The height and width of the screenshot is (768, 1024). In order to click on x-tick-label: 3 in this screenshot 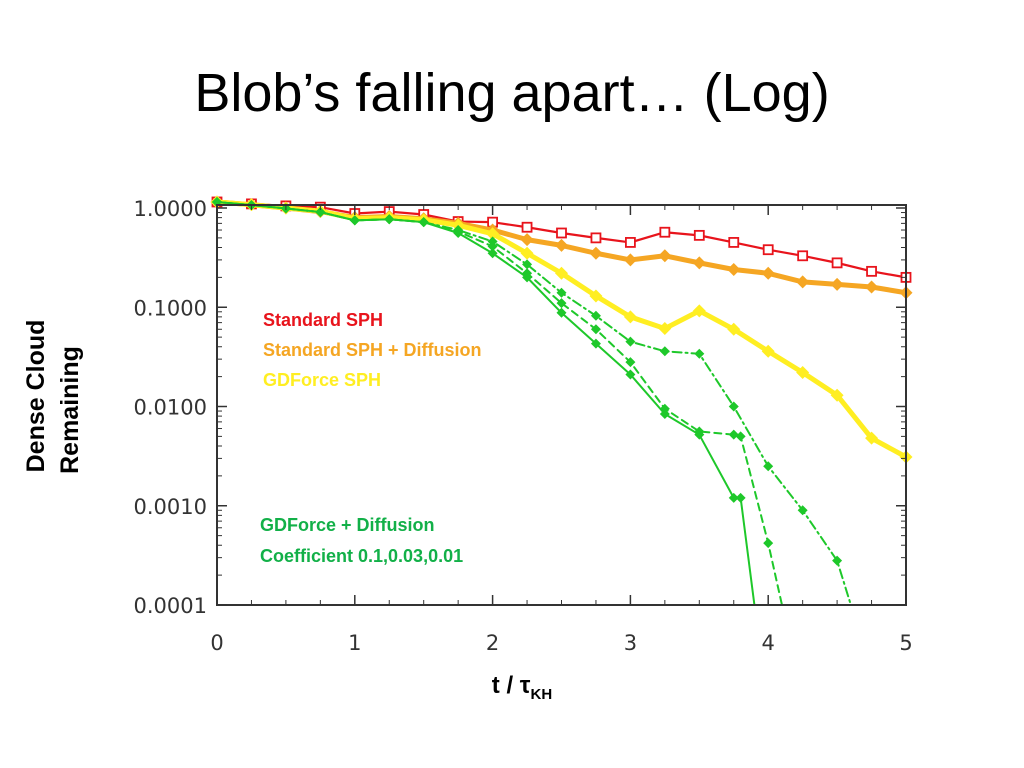, I will do `click(630, 643)`.